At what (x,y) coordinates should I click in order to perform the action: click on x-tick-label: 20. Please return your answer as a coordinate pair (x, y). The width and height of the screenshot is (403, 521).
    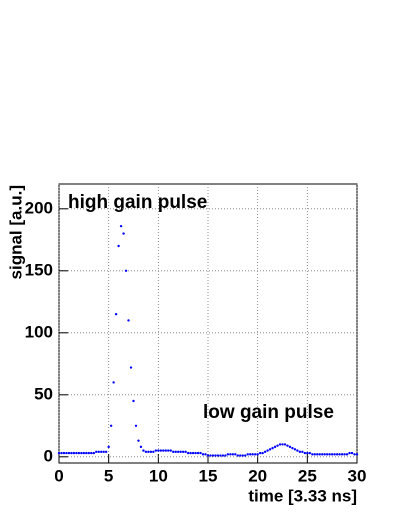
    Looking at the image, I should click on (257, 475).